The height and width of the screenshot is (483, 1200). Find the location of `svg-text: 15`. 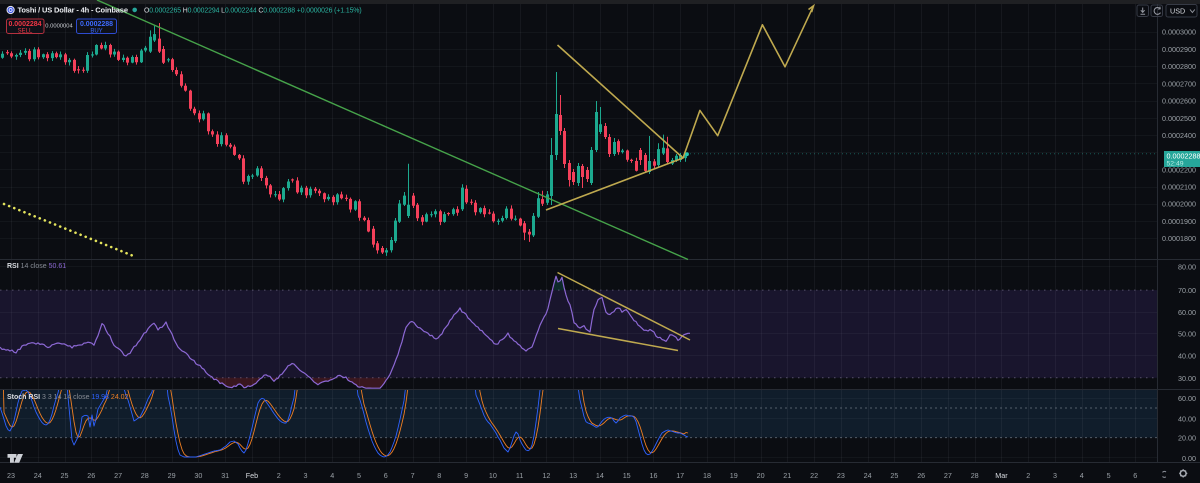

svg-text: 15 is located at coordinates (627, 475).